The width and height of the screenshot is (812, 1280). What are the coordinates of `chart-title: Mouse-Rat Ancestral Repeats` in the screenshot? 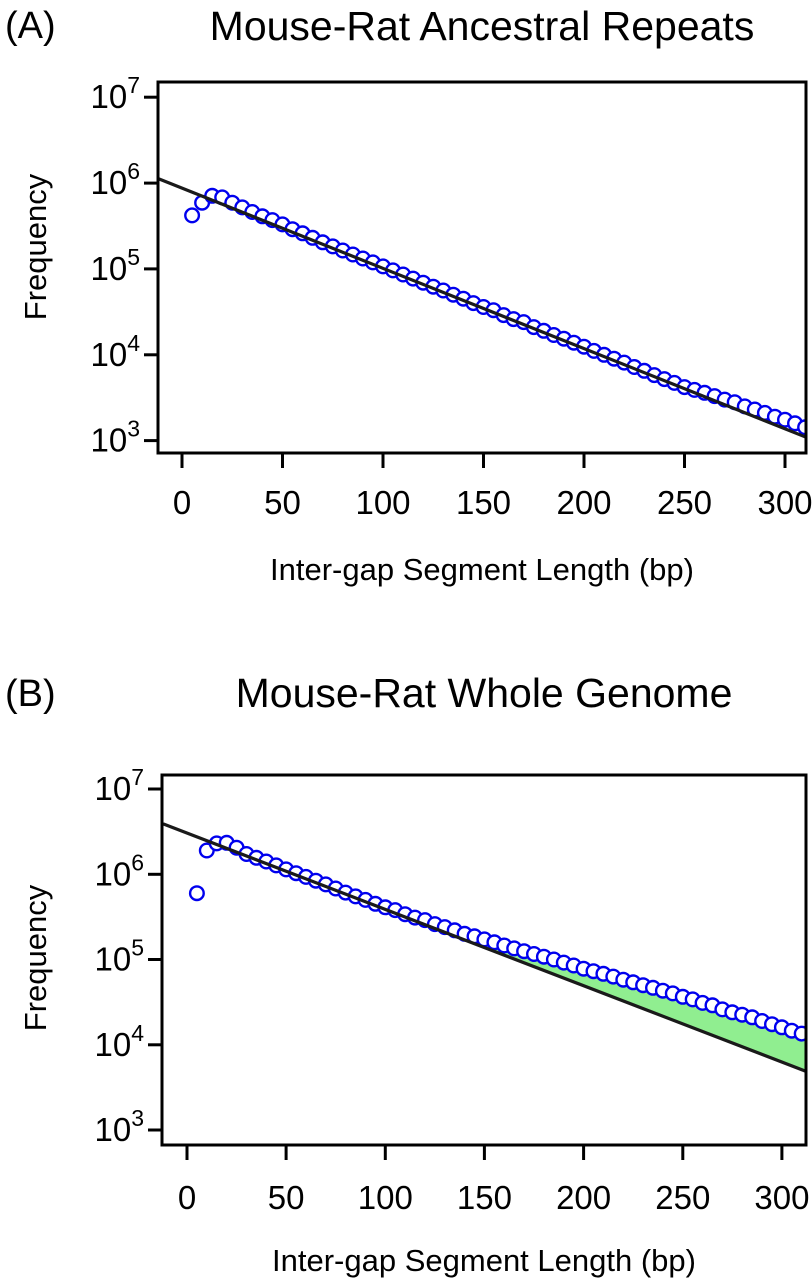 It's located at (482, 26).